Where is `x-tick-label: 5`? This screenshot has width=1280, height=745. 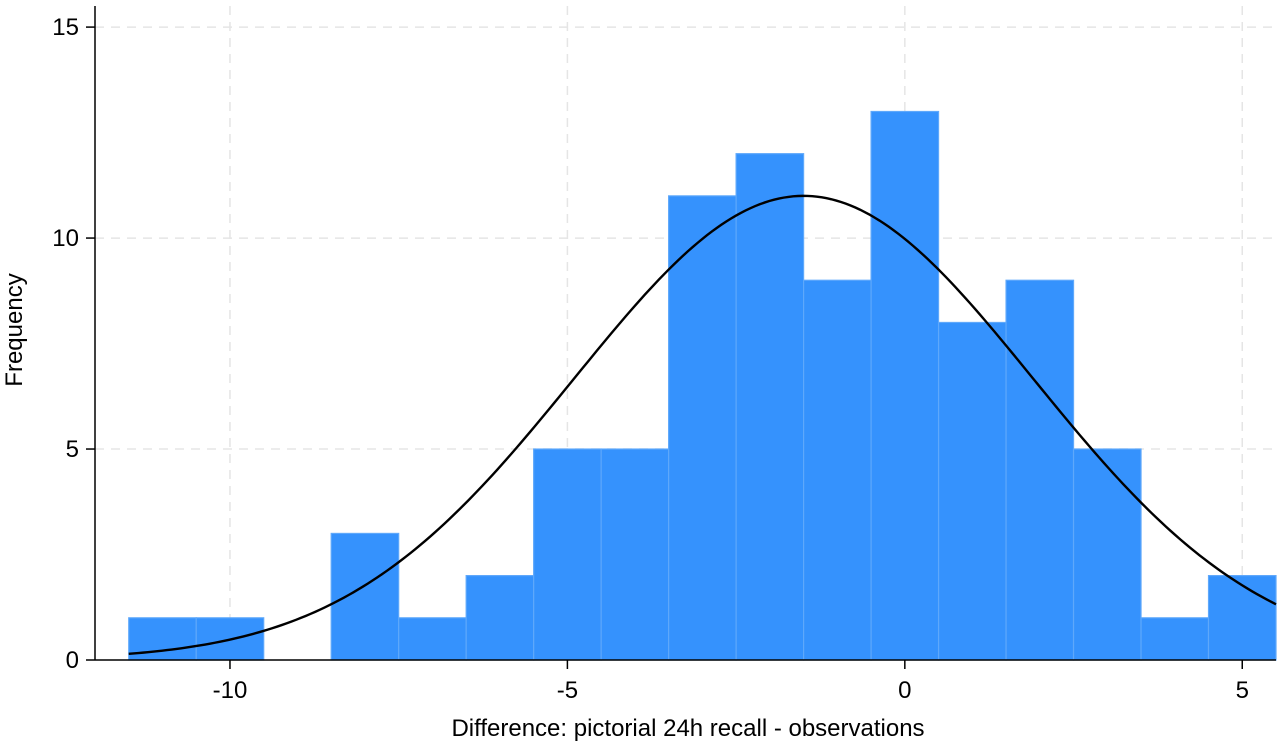
x-tick-label: 5 is located at coordinates (1242, 690).